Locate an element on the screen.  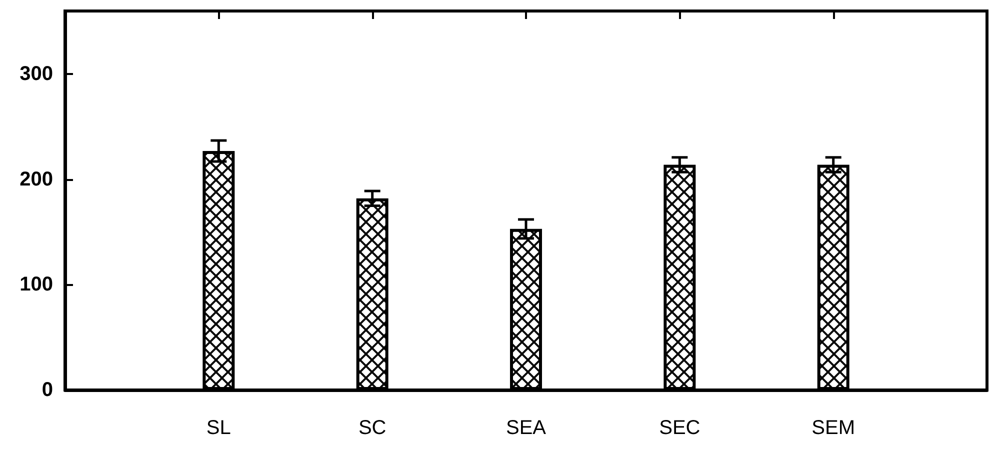
x-tick-label: SEA is located at coordinates (526, 428).